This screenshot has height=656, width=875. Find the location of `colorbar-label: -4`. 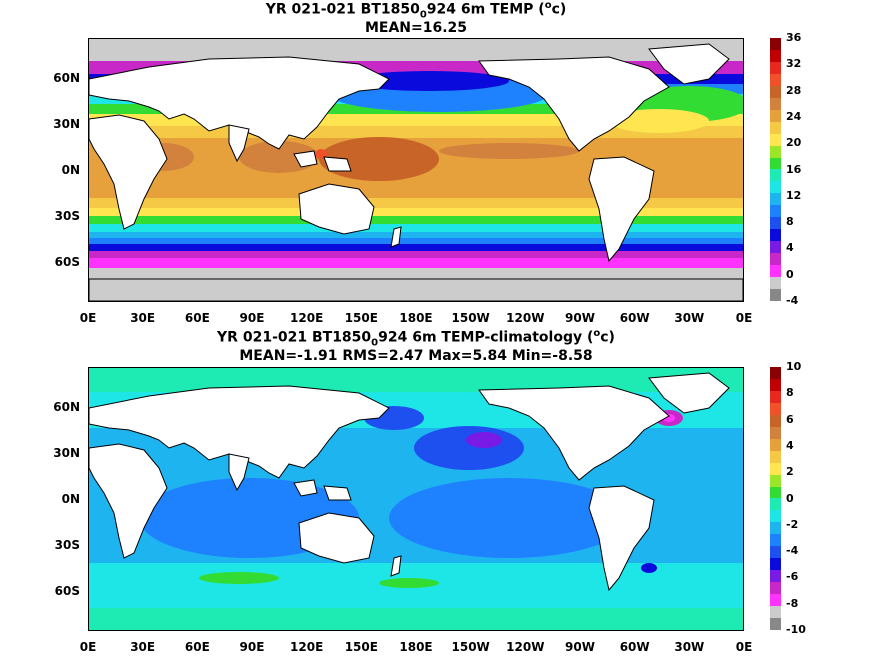

colorbar-label: -4 is located at coordinates (792, 551).